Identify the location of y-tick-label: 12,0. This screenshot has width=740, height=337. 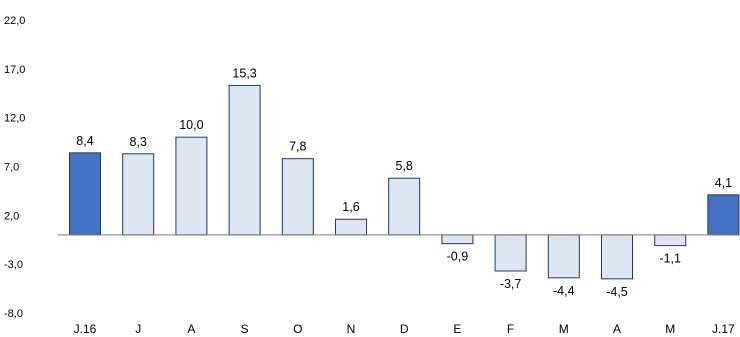
(14, 119).